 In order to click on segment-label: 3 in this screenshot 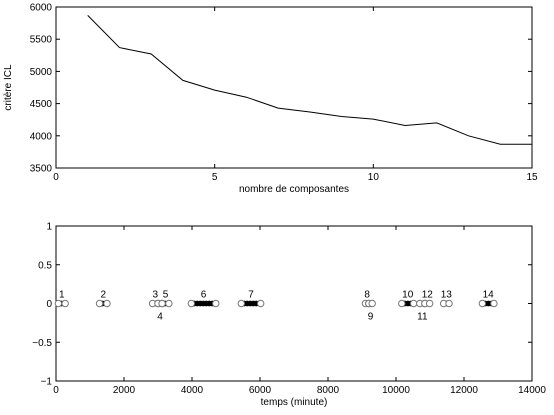, I will do `click(155, 295)`.